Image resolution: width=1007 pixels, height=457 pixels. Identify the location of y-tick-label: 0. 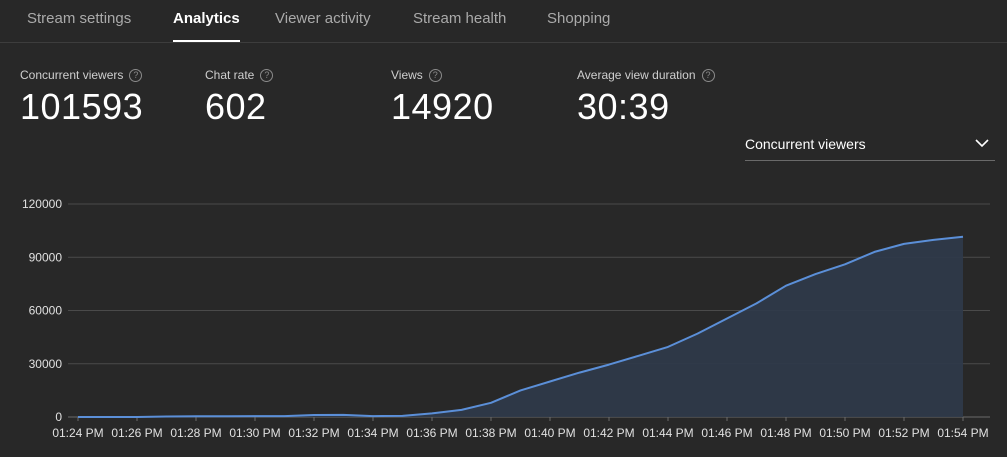
(58, 417).